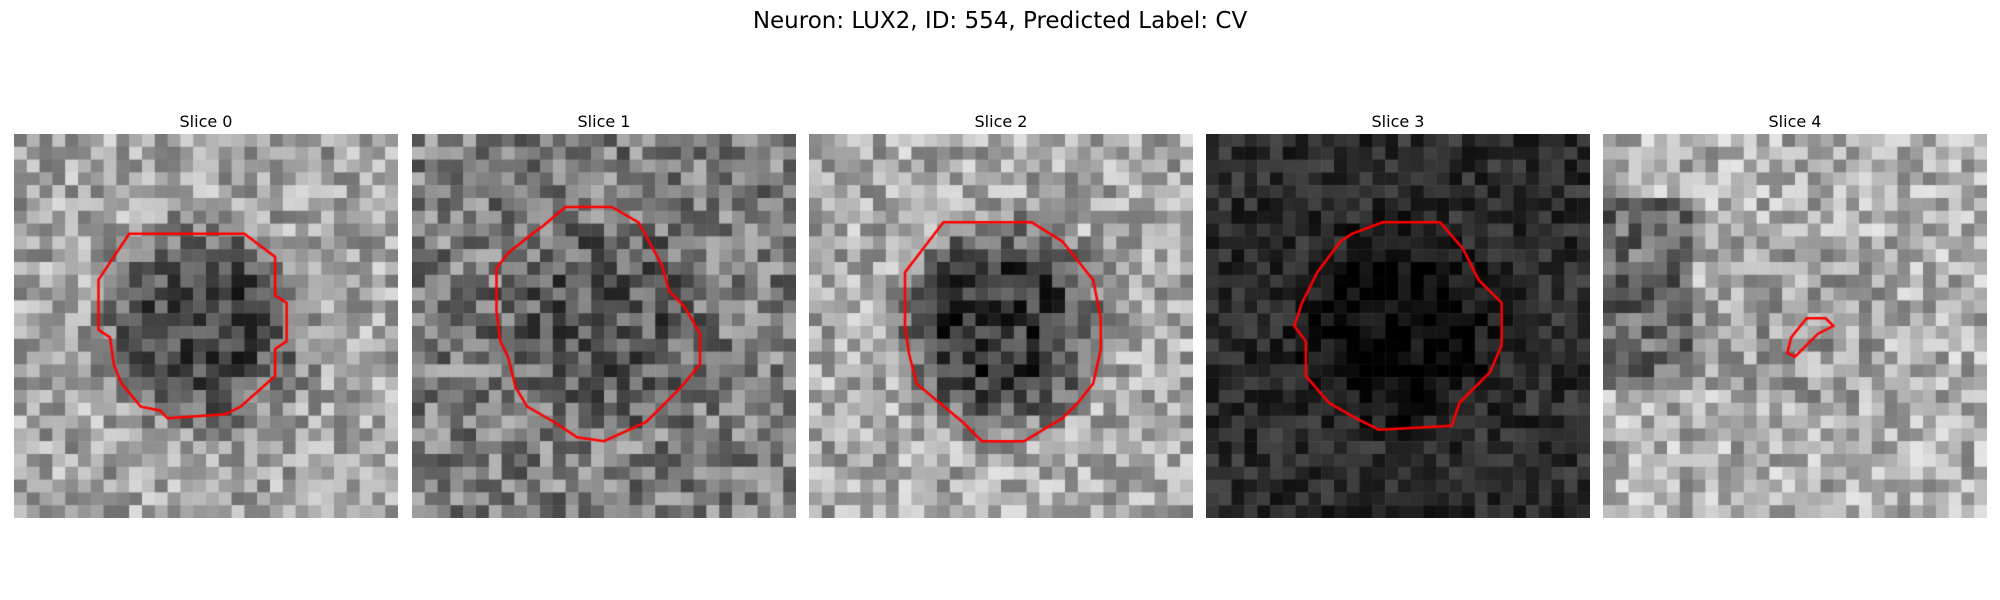 The height and width of the screenshot is (600, 2000). Describe the element at coordinates (206, 121) in the screenshot. I see `slice-title-0: Slice 0` at that location.